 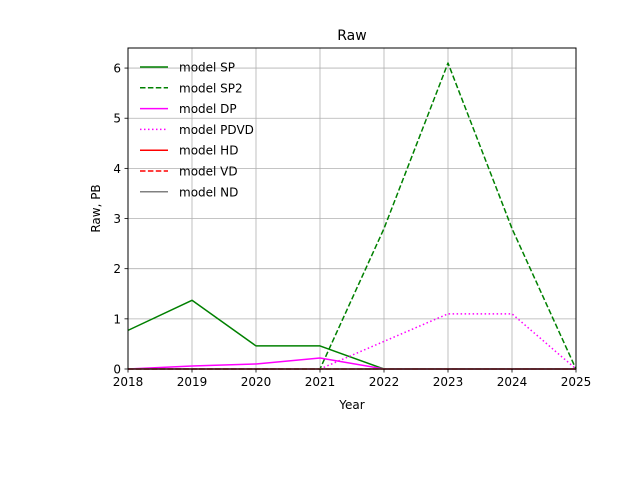 What do you see at coordinates (351, 36) in the screenshot?
I see `chart-title: Raw` at bounding box center [351, 36].